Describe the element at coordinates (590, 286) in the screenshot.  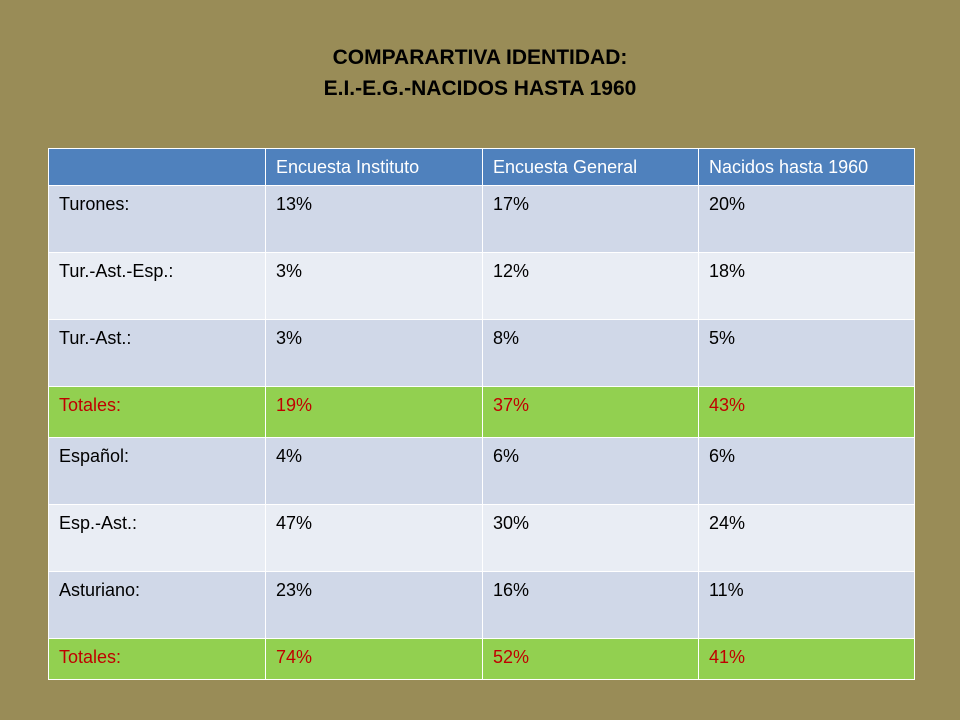
I see `cell-value: 12%` at that location.